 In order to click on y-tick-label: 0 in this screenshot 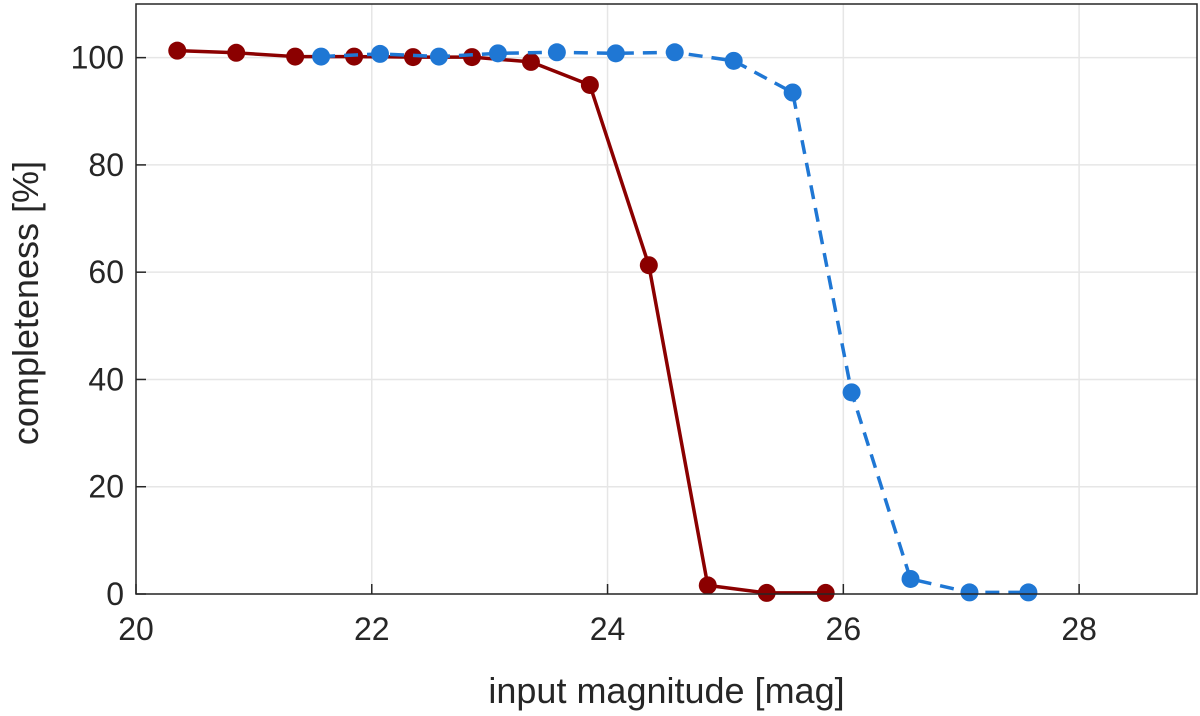, I will do `click(115, 594)`.